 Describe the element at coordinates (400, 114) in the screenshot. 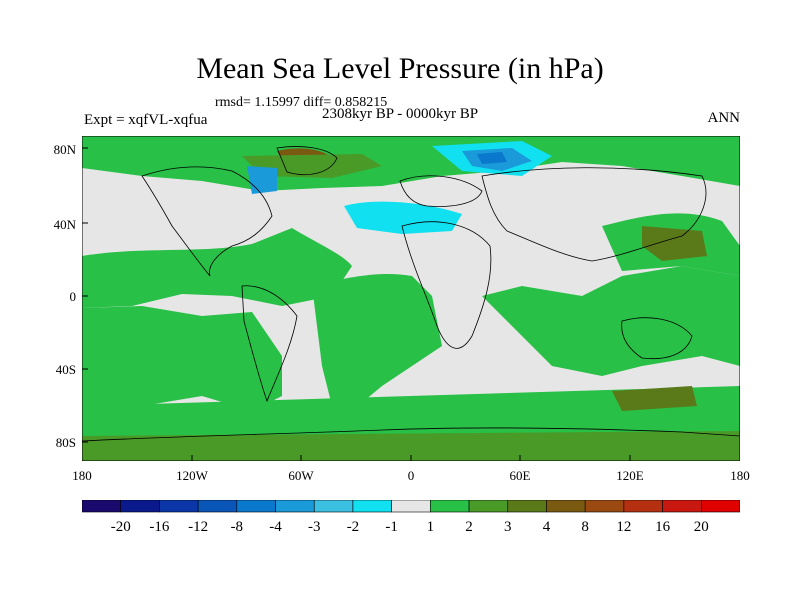

I see `period-label: 2308kyr BP - 0000kyr BP` at that location.